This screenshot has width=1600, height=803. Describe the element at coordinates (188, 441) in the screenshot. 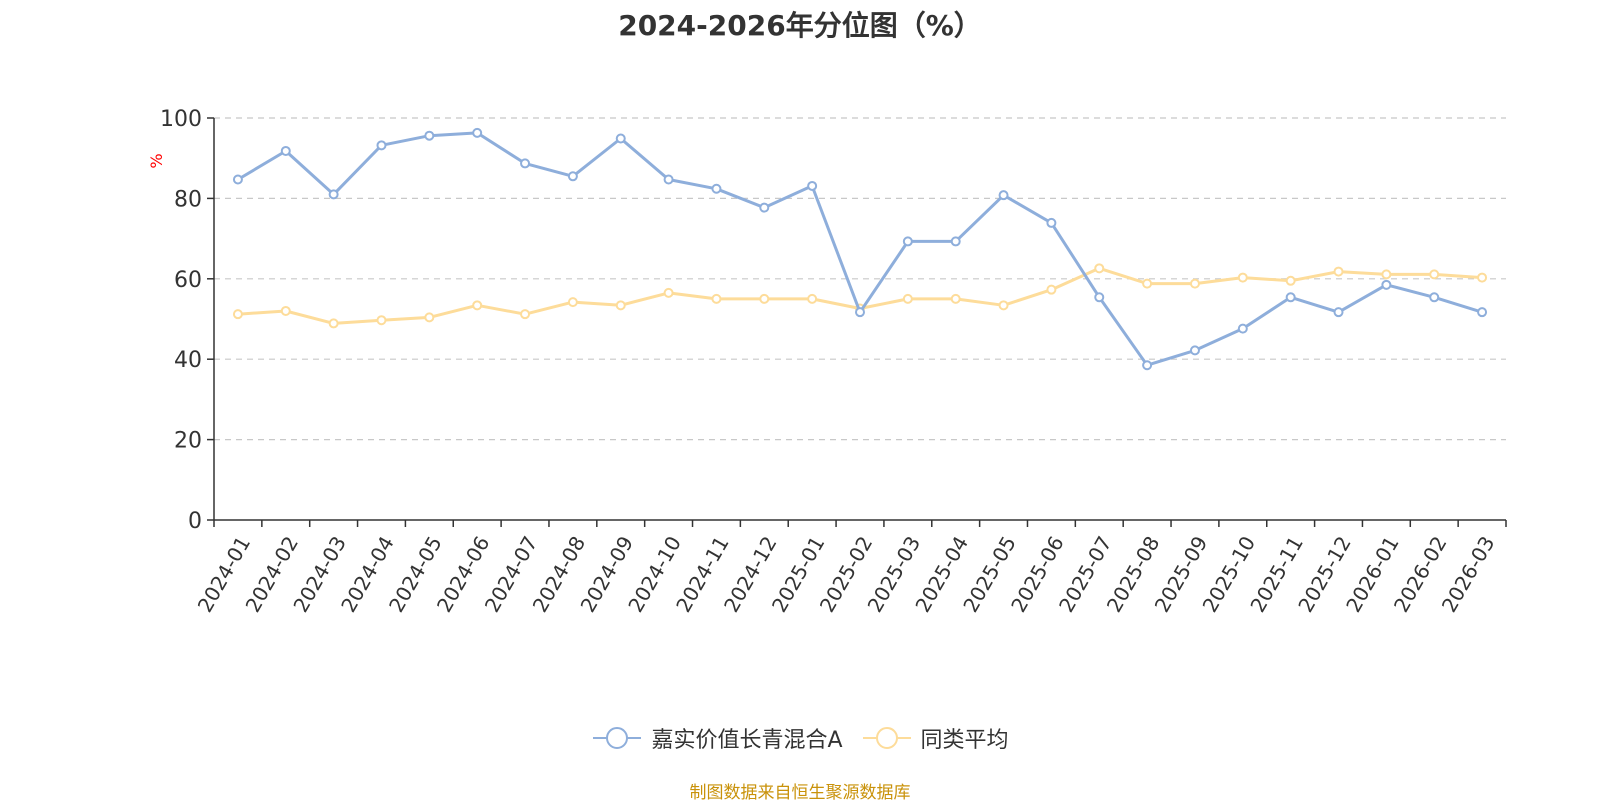

I see `y-tick-label: 20` at that location.